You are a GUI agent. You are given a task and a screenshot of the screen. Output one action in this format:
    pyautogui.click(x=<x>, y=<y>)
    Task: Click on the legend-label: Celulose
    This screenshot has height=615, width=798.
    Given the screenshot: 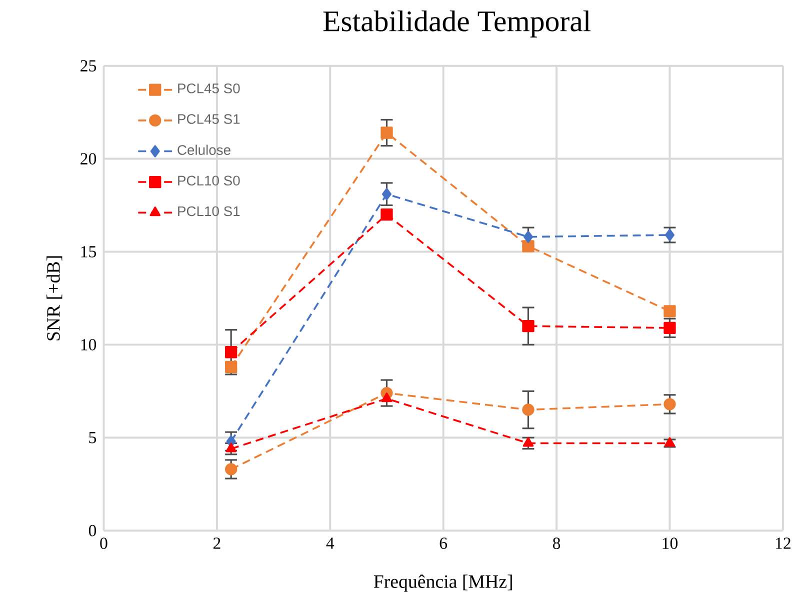 What is the action you would take?
    pyautogui.click(x=204, y=149)
    